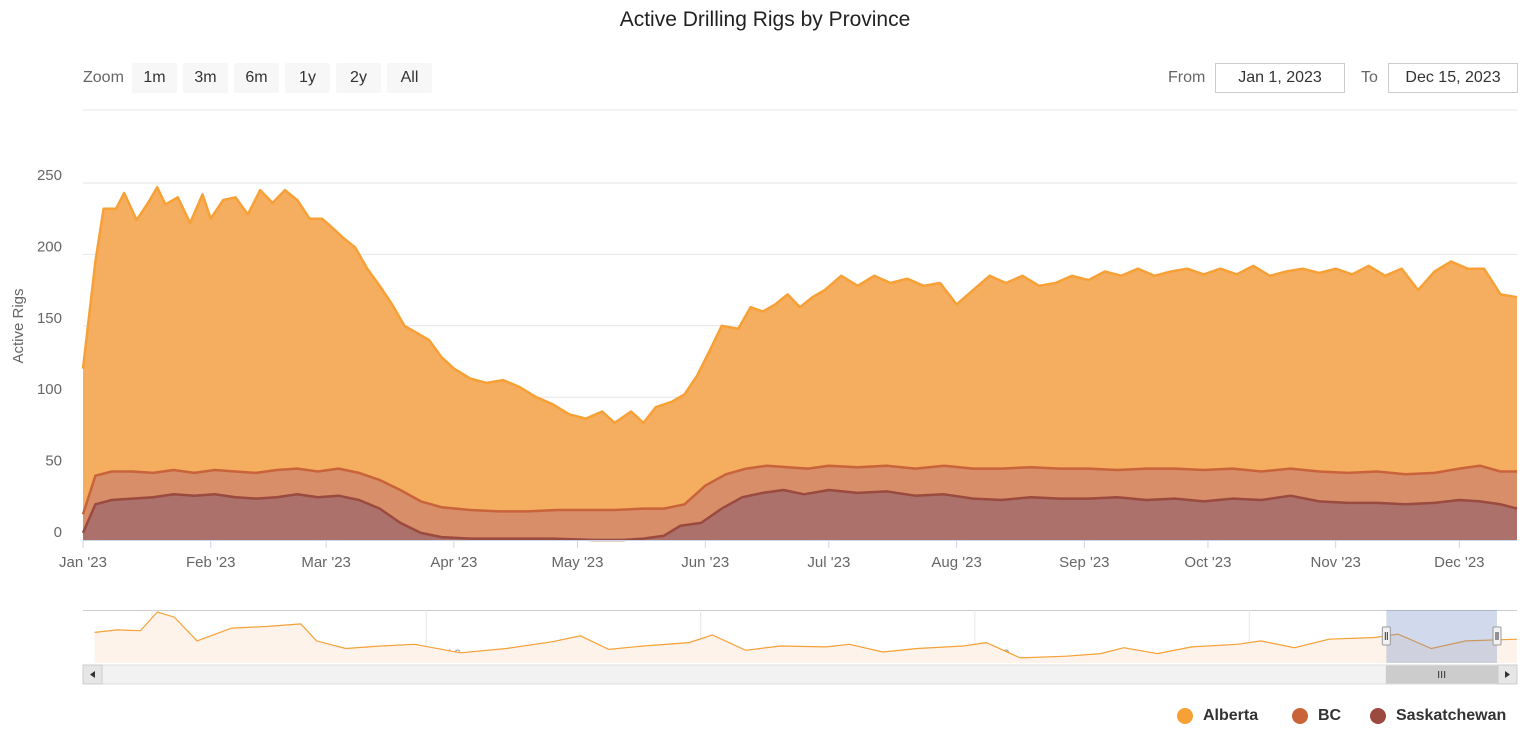 The height and width of the screenshot is (733, 1530). What do you see at coordinates (49, 318) in the screenshot?
I see `y-tick-label: 150` at bounding box center [49, 318].